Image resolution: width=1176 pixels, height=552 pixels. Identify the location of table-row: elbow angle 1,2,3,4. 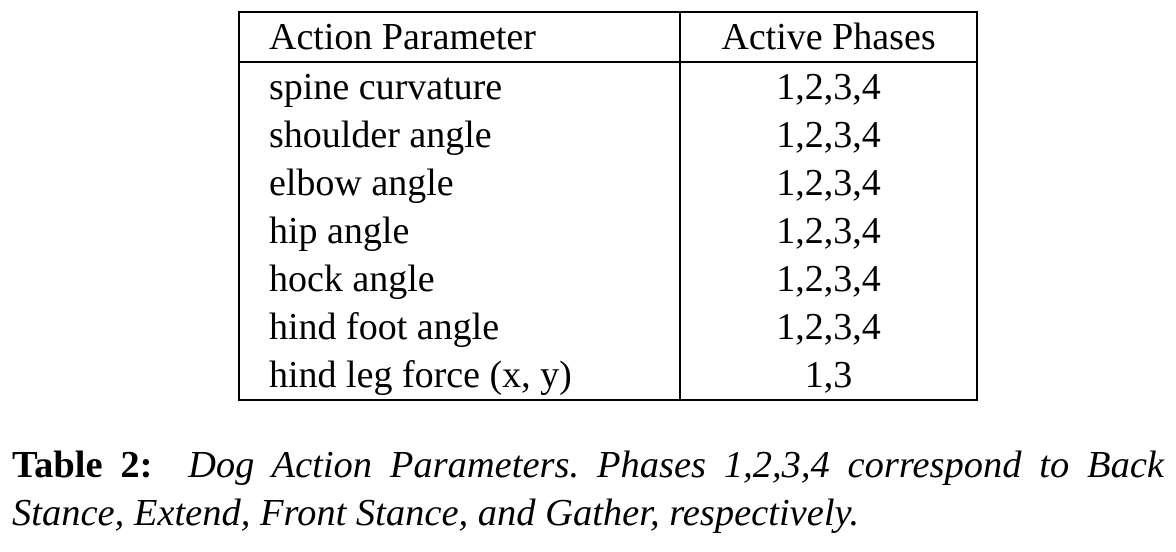
(608, 183).